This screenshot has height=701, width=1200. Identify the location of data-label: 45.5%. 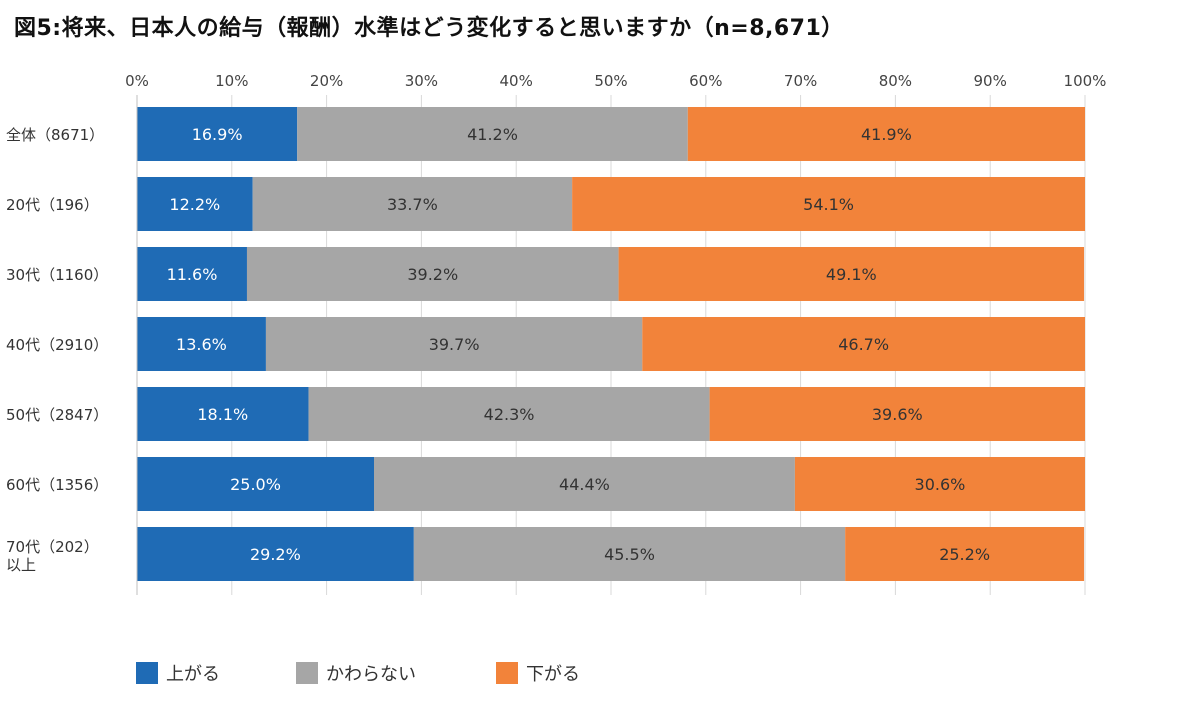
(629, 554).